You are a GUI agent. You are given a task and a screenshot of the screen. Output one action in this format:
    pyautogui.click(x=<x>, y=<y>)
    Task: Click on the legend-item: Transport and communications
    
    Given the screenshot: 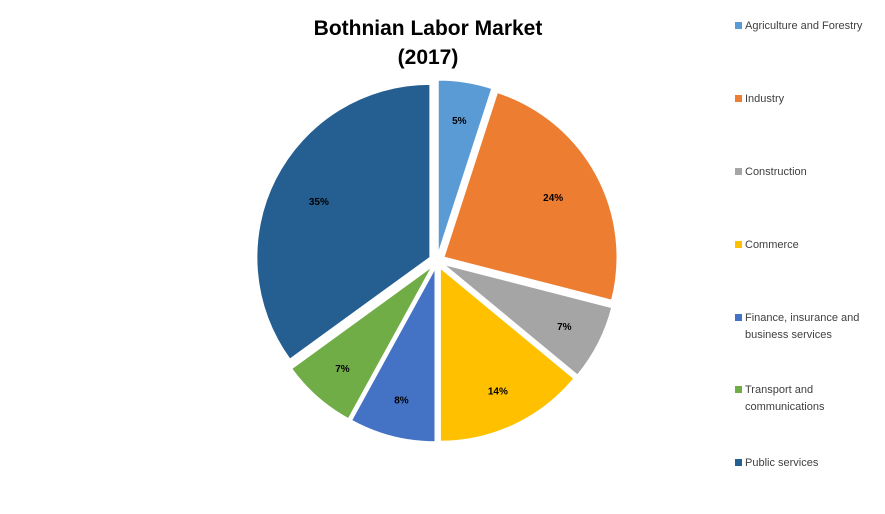 What is the action you would take?
    pyautogui.click(x=807, y=399)
    